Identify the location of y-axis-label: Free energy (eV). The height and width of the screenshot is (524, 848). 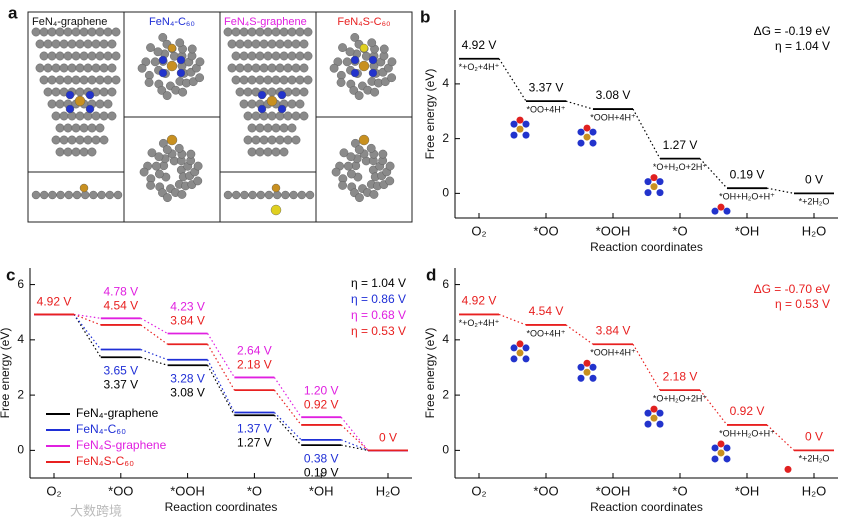
(6, 373).